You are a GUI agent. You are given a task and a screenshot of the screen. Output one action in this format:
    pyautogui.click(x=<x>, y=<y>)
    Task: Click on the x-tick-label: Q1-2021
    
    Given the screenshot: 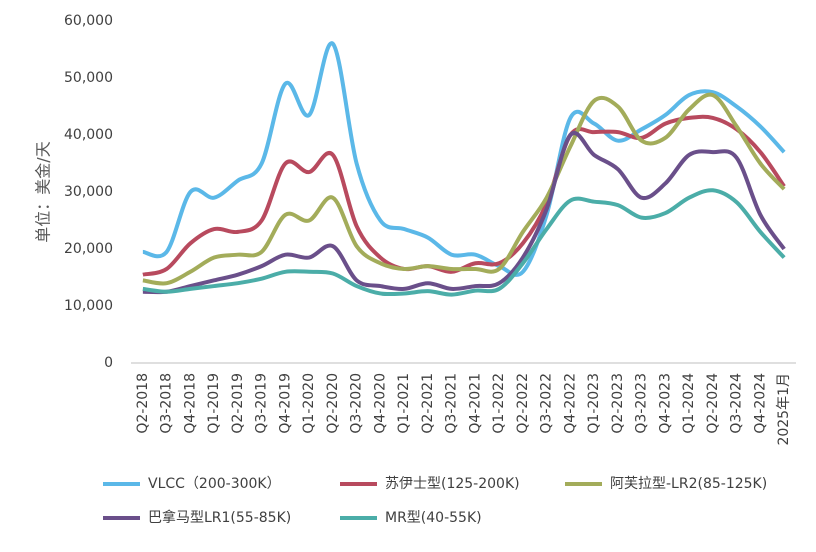 What is the action you would take?
    pyautogui.click(x=404, y=403)
    